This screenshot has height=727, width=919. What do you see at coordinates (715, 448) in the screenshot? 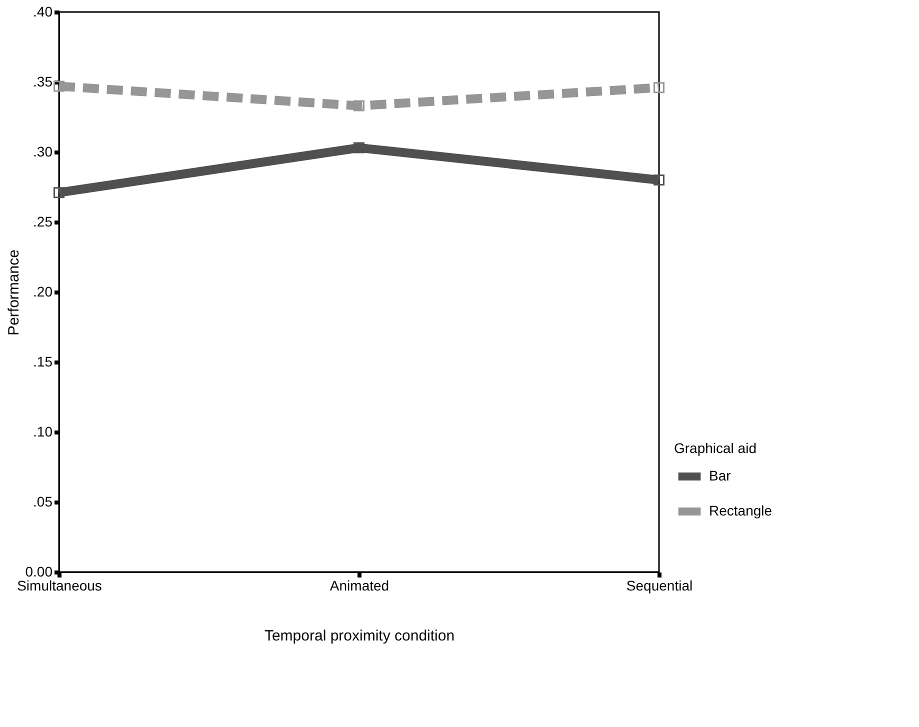
I see `legend-title: Graphical aid` at bounding box center [715, 448].